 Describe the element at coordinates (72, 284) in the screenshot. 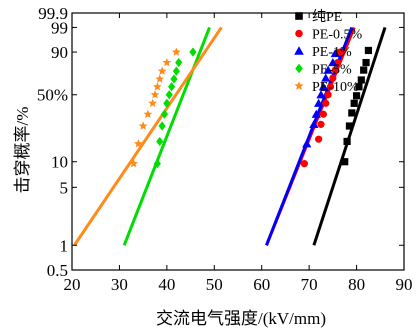

I see `x-tick-label: 20` at that location.